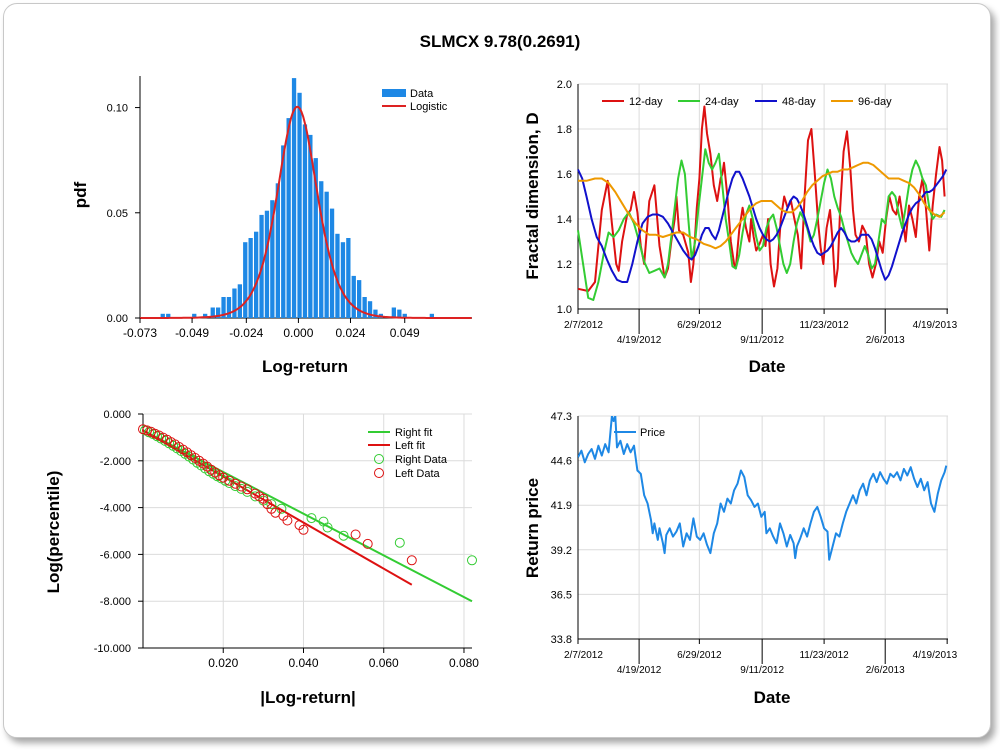  Describe the element at coordinates (80, 194) in the screenshot. I see `y-axis-label: pdf` at that location.